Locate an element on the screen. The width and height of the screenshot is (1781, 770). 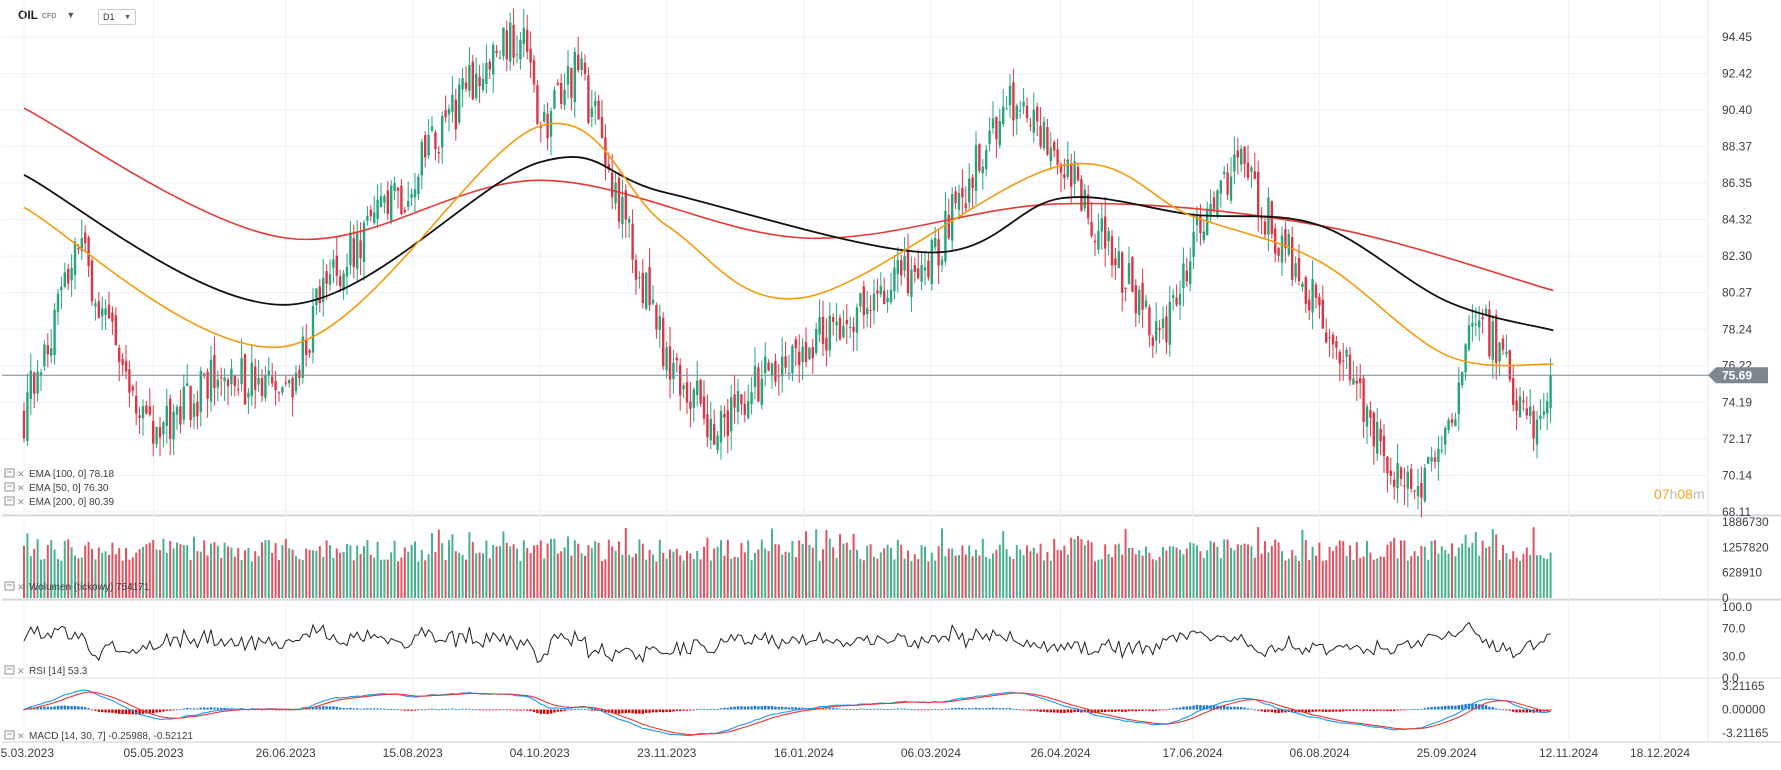
interval-selector: D1 ▼ is located at coordinates (117, 17).